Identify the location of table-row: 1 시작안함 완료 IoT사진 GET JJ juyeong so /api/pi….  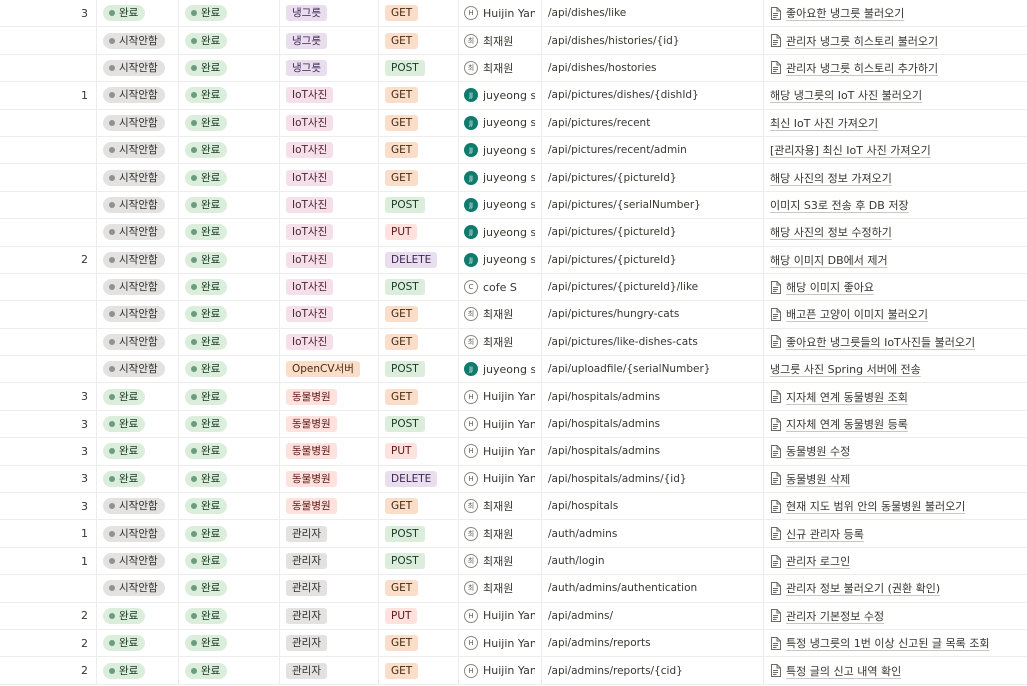
(513, 96).